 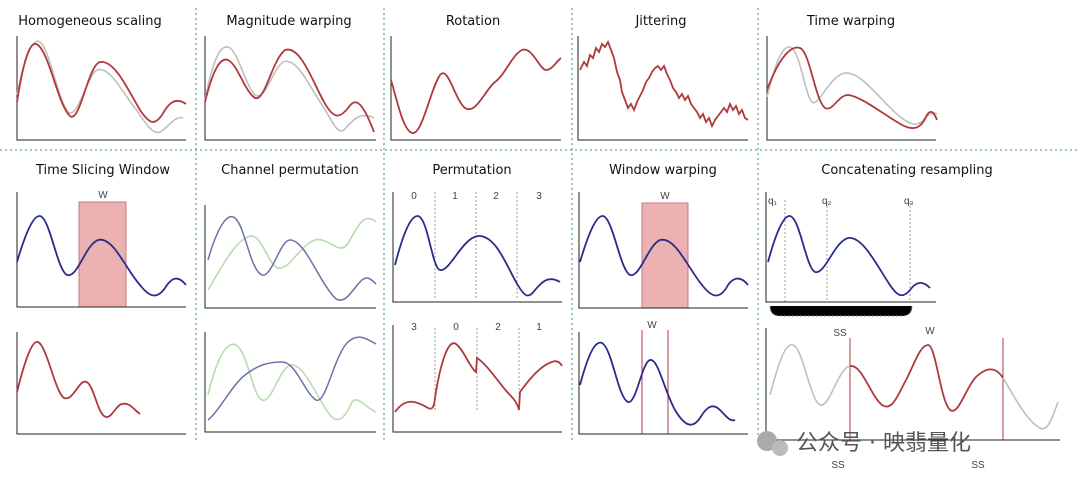 I want to click on q2-label: q₂, so click(x=827, y=201).